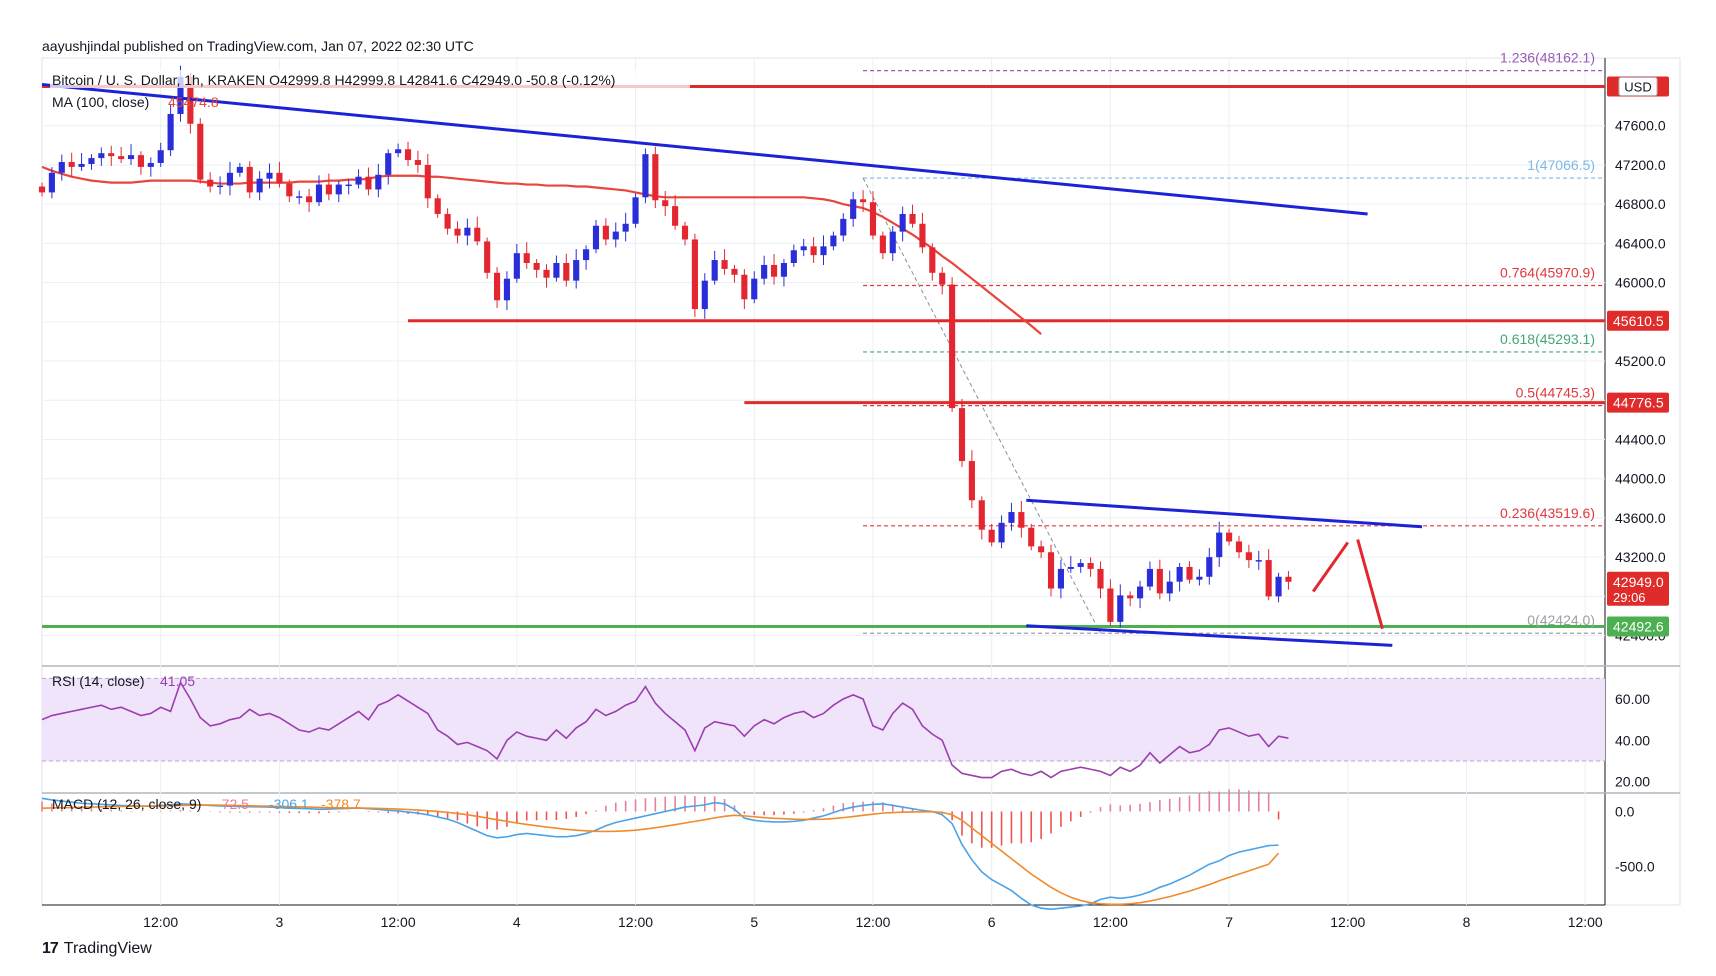 The height and width of the screenshot is (976, 1716). I want to click on macd-signal-line, so click(660, 855).